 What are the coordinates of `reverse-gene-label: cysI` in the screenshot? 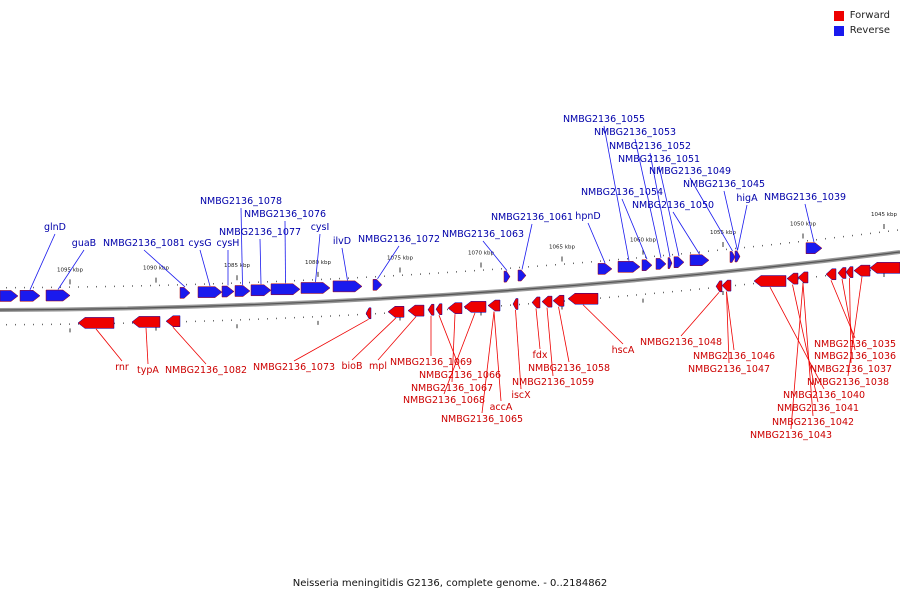 It's located at (320, 227).